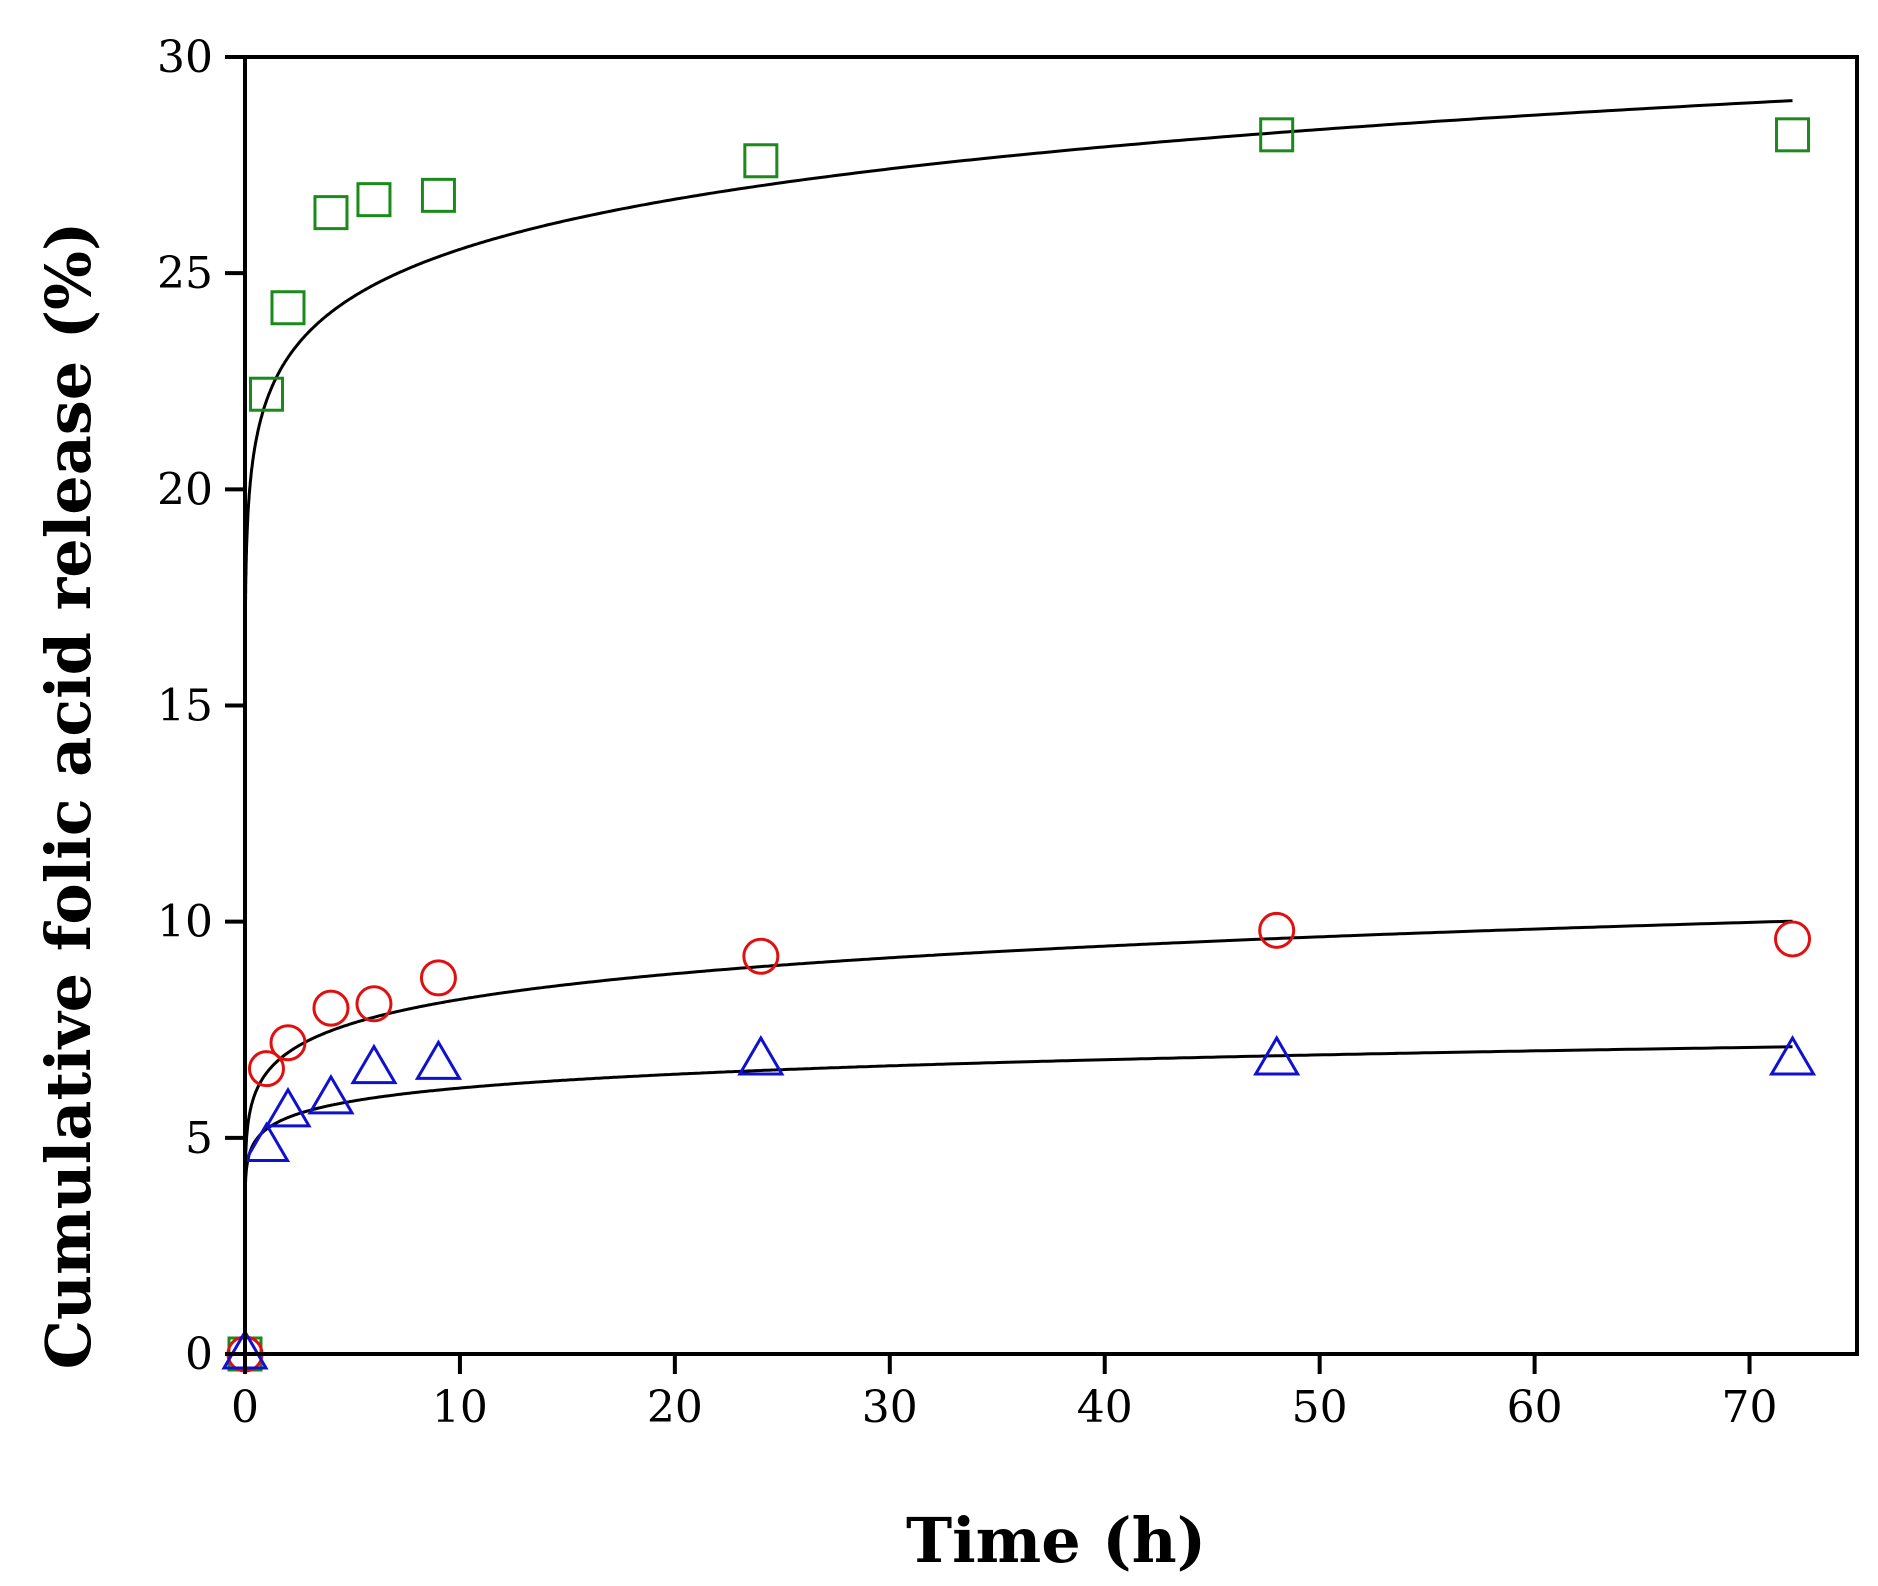  What do you see at coordinates (460, 1407) in the screenshot?
I see `x-tick-label: 10` at bounding box center [460, 1407].